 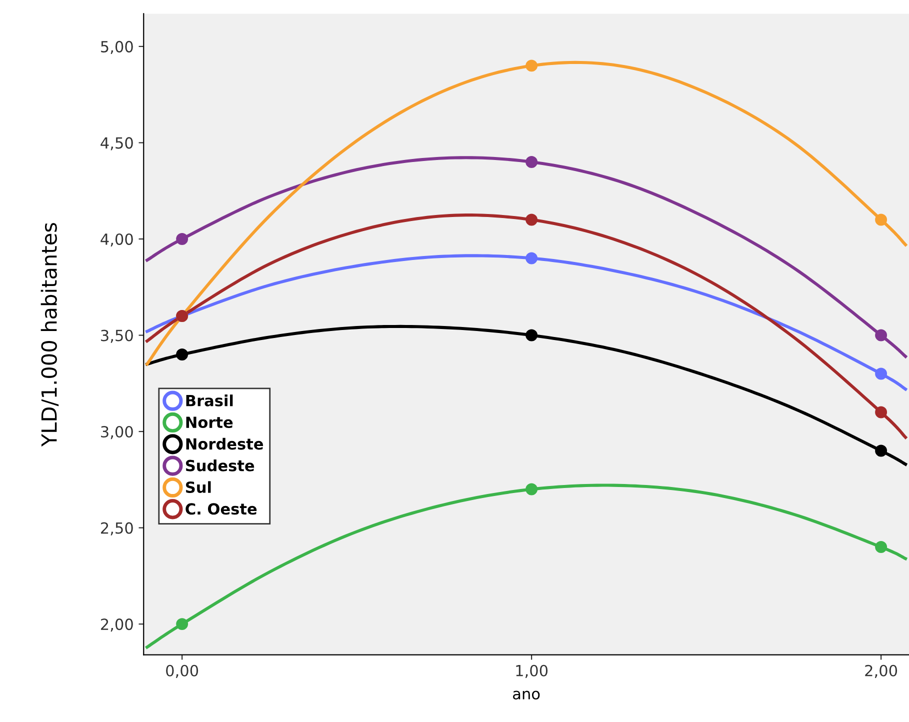 I want to click on y-tick-label: 3,50, so click(x=117, y=336).